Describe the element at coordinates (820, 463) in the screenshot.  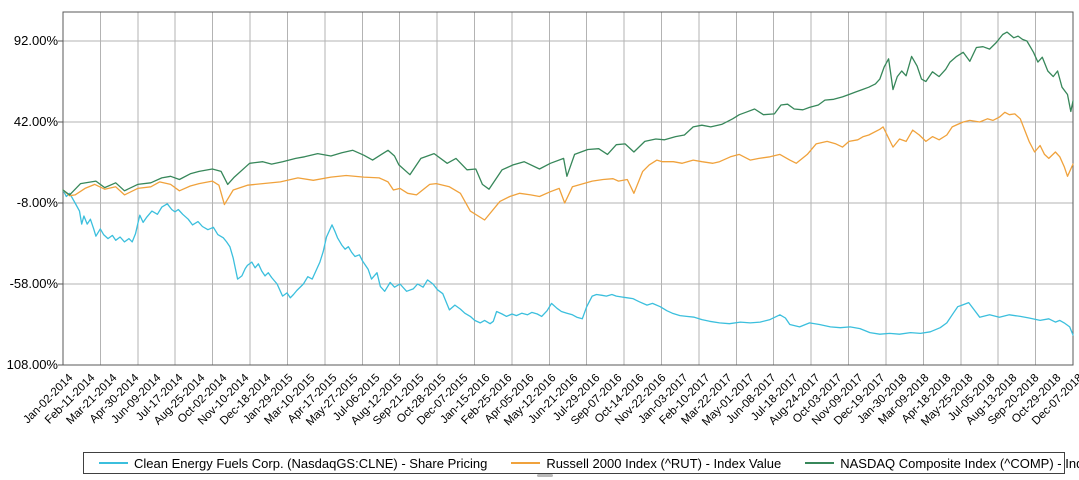
I see `comp-line-swatch-icon` at that location.